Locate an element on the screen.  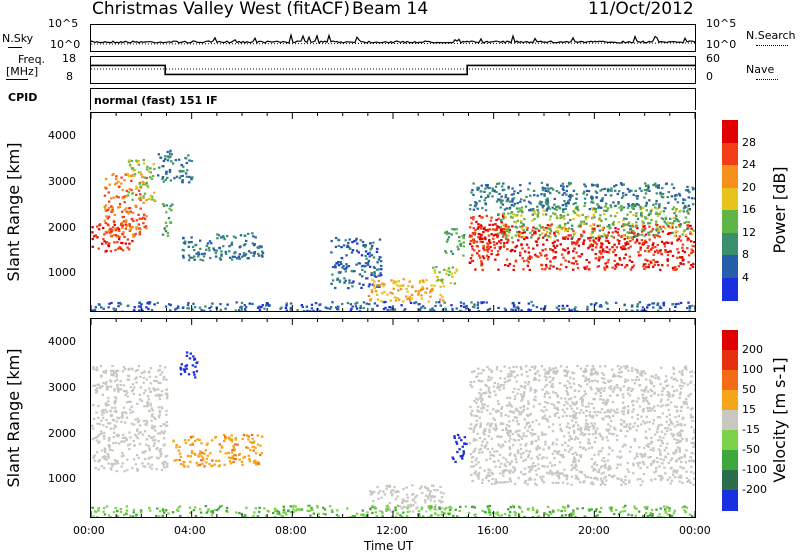
noise-search-legend-line is located at coordinates (772, 45).